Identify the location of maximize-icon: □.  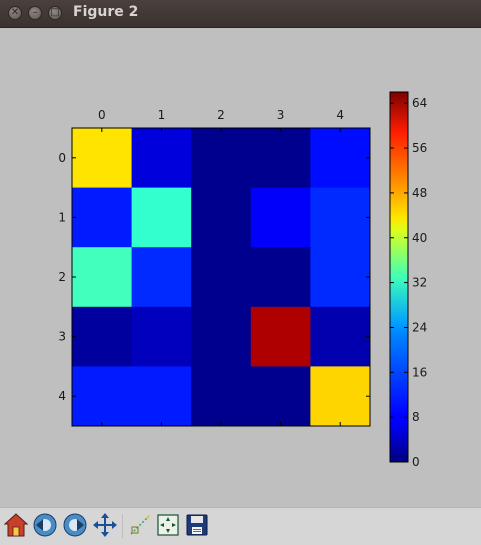
(55, 12).